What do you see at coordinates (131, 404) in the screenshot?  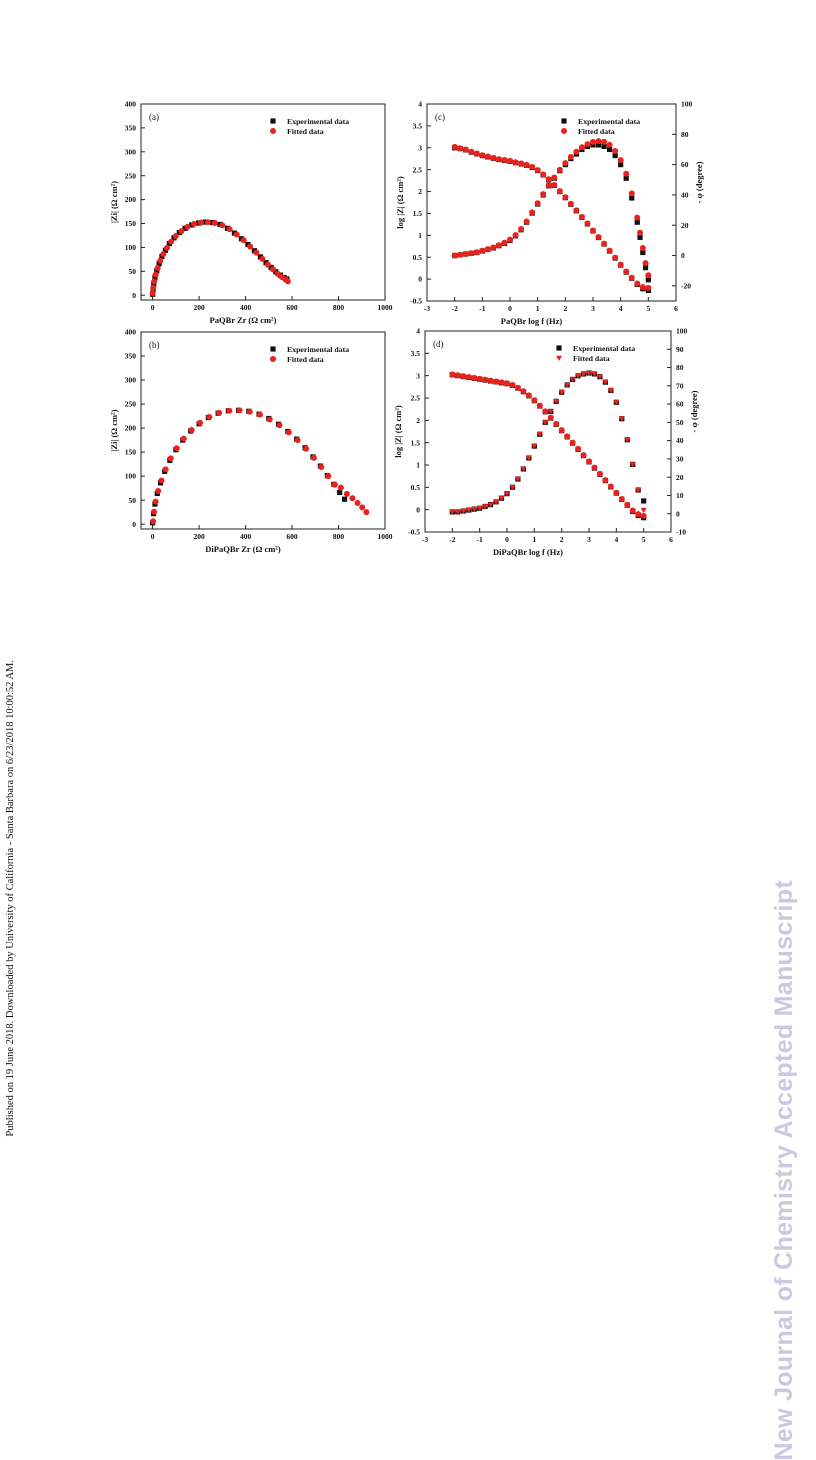 I see `y-tick-label: 250` at bounding box center [131, 404].